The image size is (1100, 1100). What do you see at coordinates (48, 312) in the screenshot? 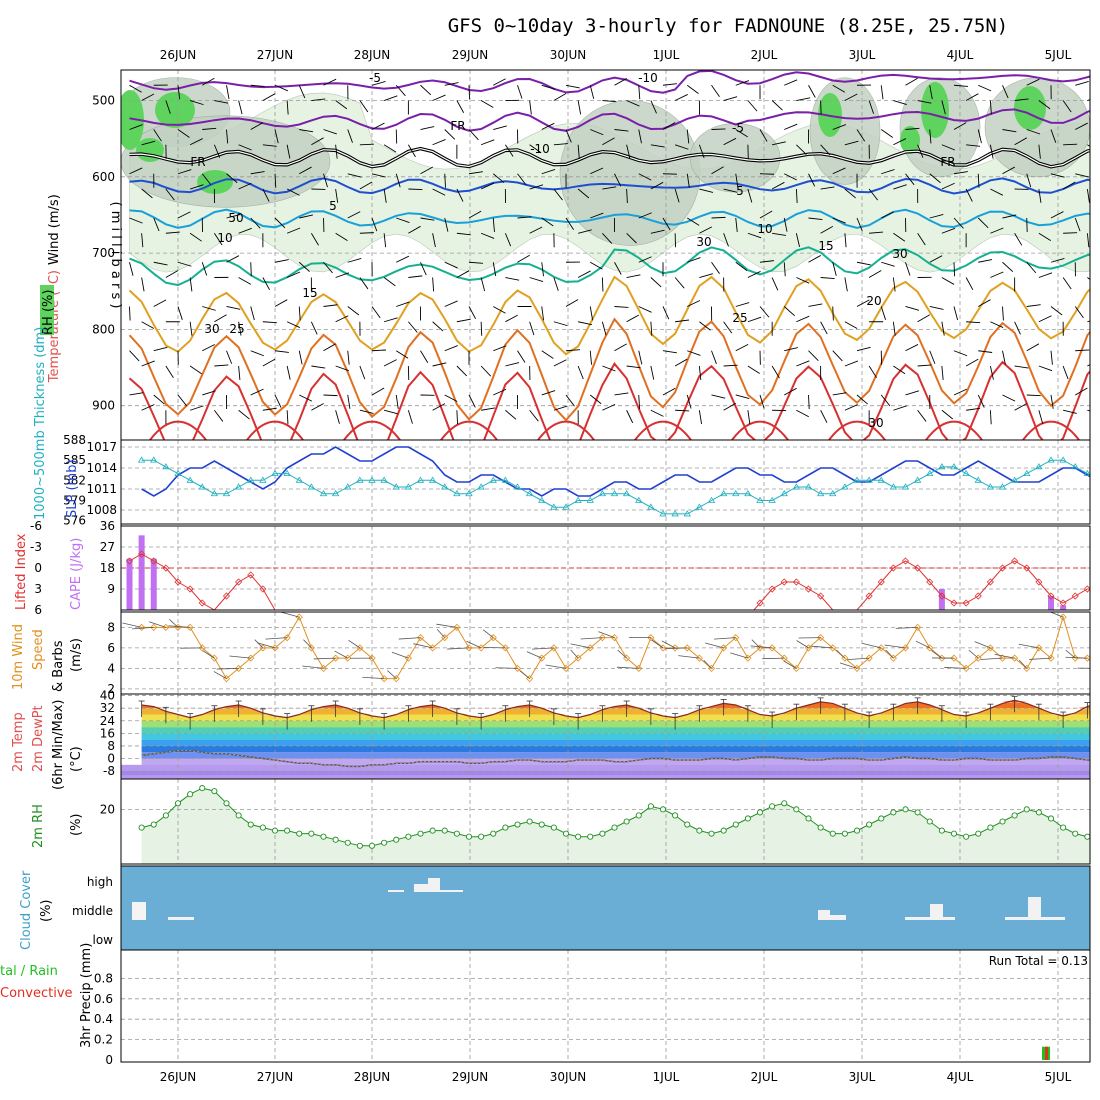
I see `ylabel-rh: RH (%)` at bounding box center [48, 312].